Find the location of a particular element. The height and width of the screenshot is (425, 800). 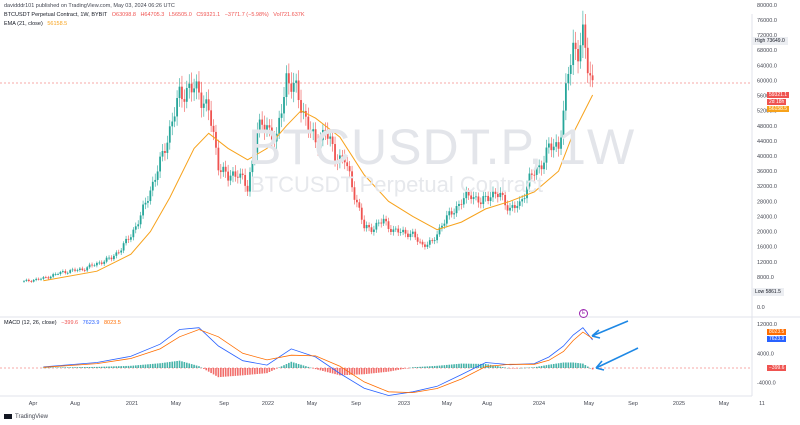

price-tick-label: 80000.0 is located at coordinates (767, 6).